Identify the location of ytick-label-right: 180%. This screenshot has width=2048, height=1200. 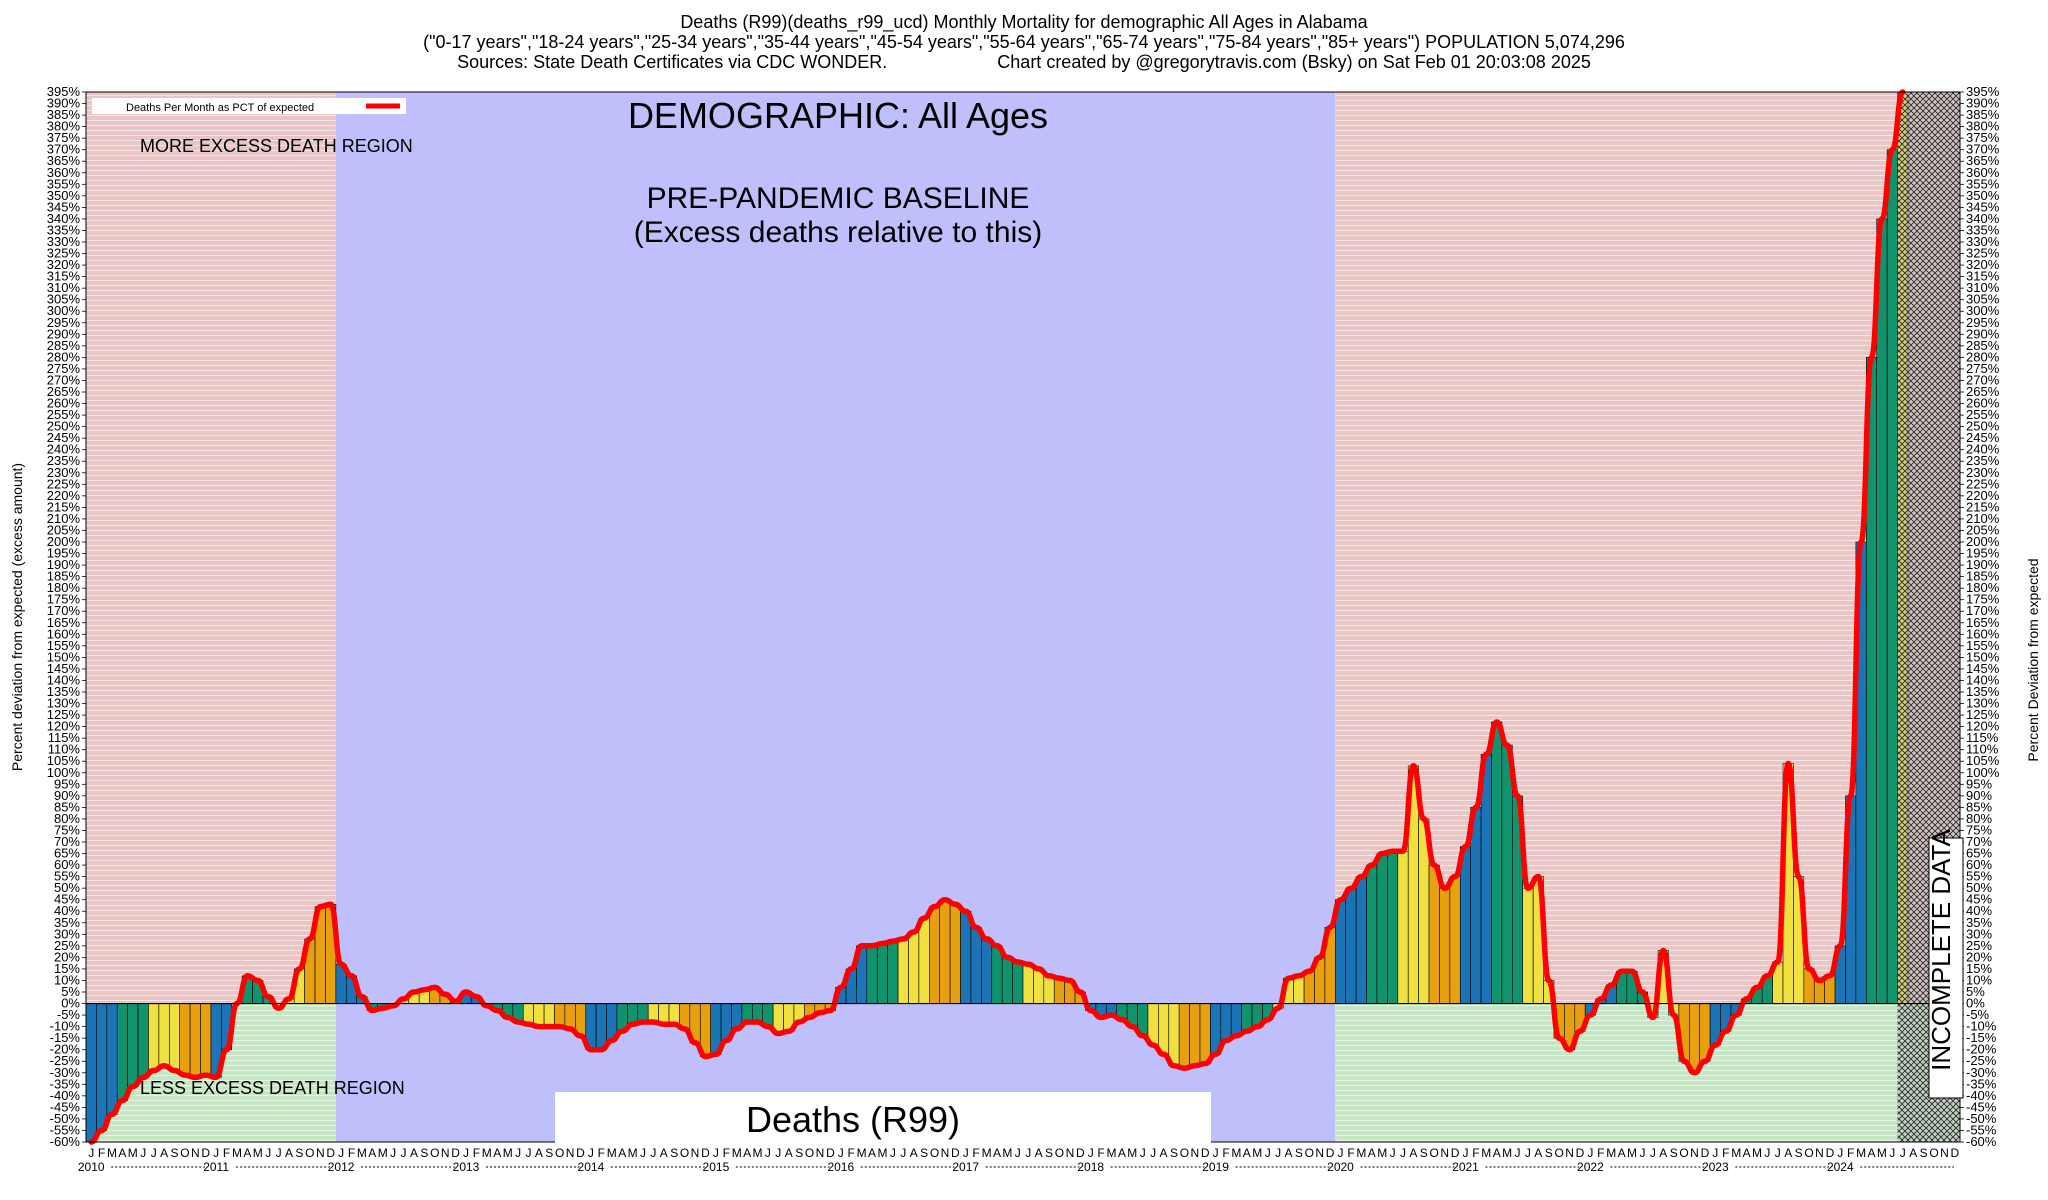
(1983, 587).